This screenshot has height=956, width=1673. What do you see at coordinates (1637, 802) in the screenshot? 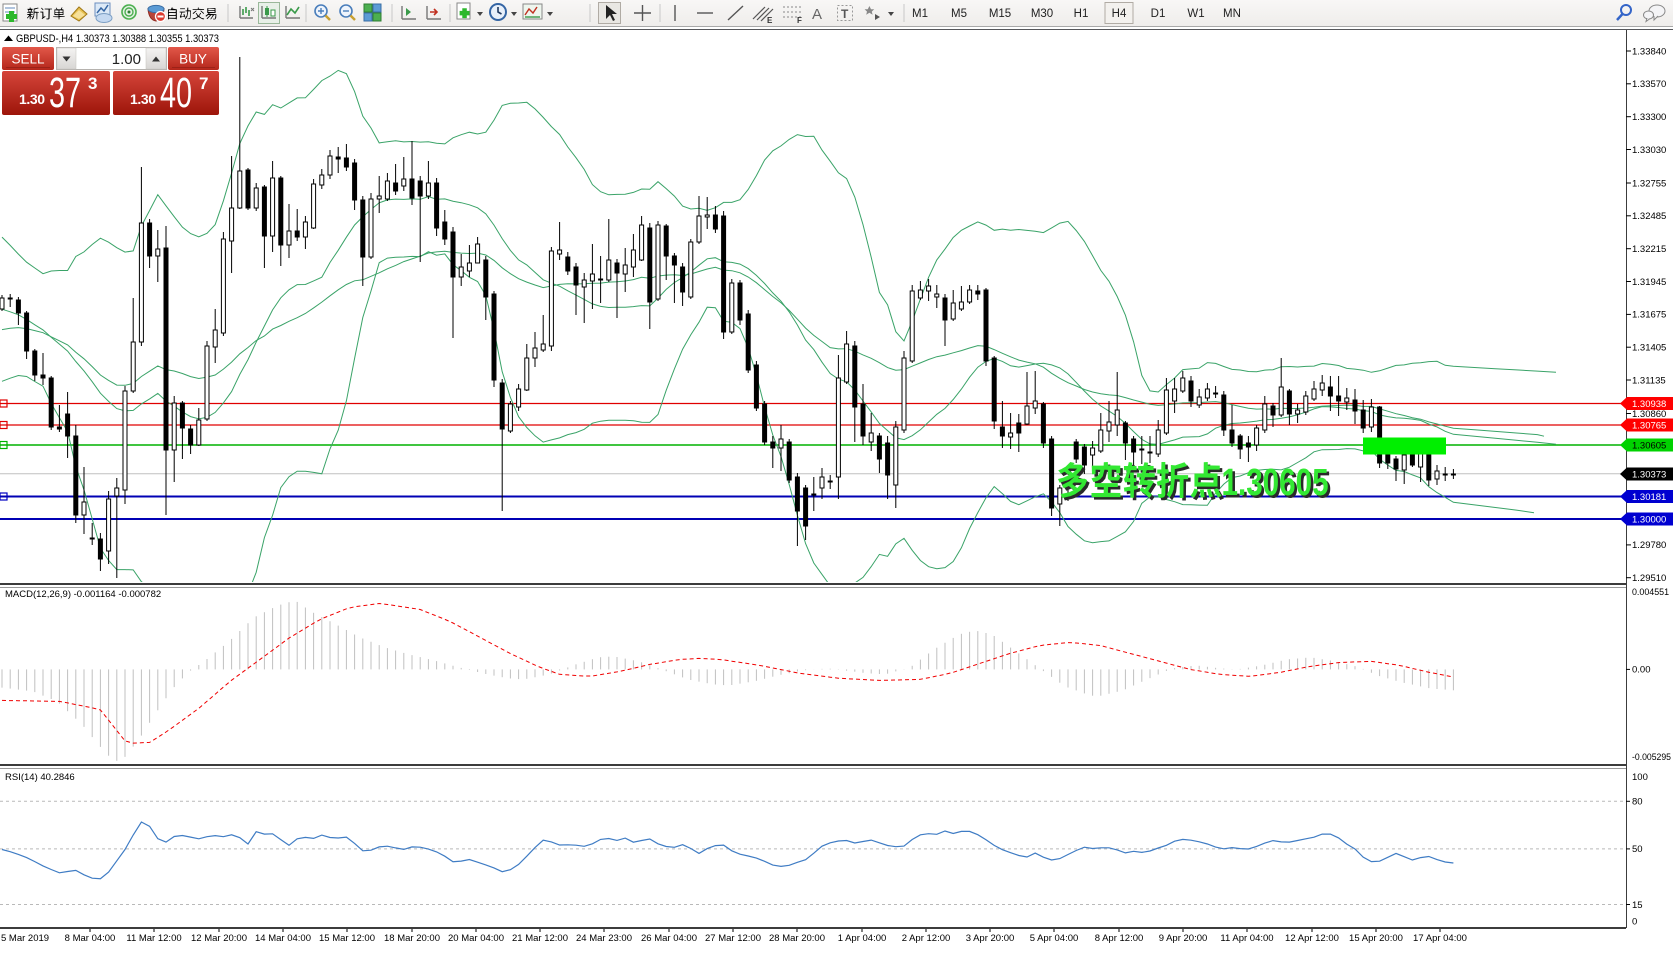
I see `svg-text: 80` at bounding box center [1637, 802].